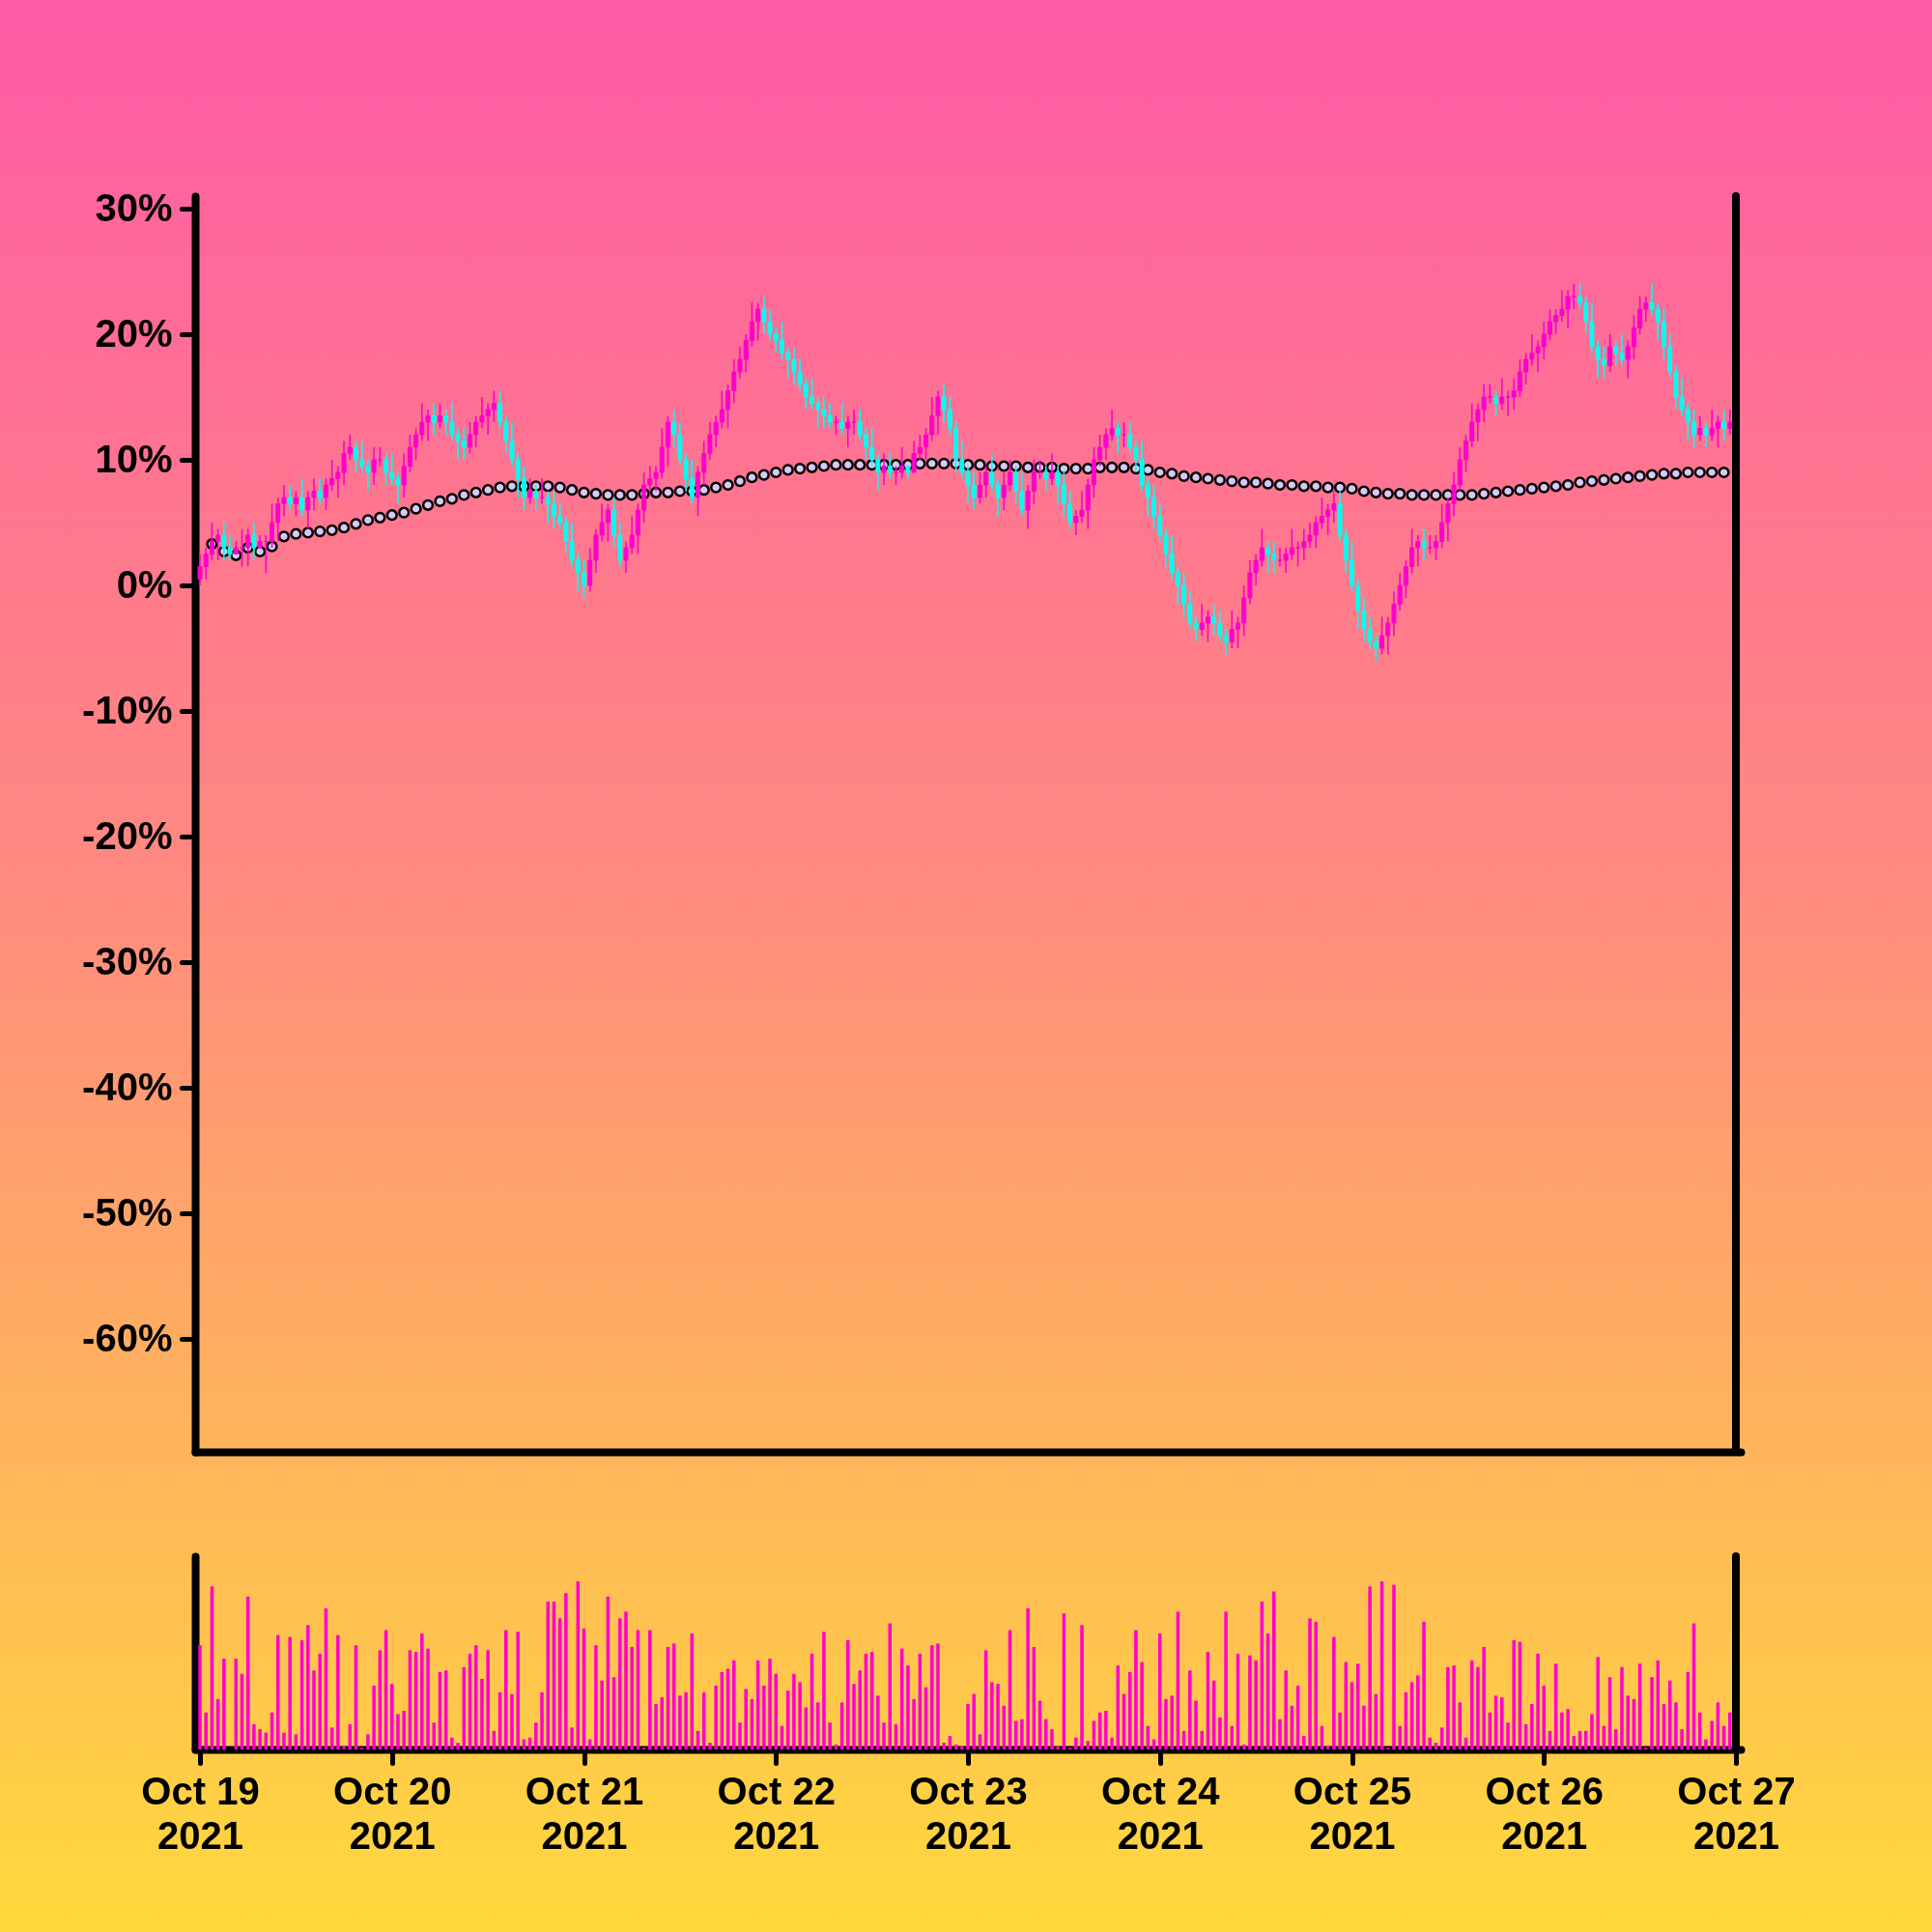  What do you see at coordinates (134, 207) in the screenshot?
I see `y-tick-label: 30%` at bounding box center [134, 207].